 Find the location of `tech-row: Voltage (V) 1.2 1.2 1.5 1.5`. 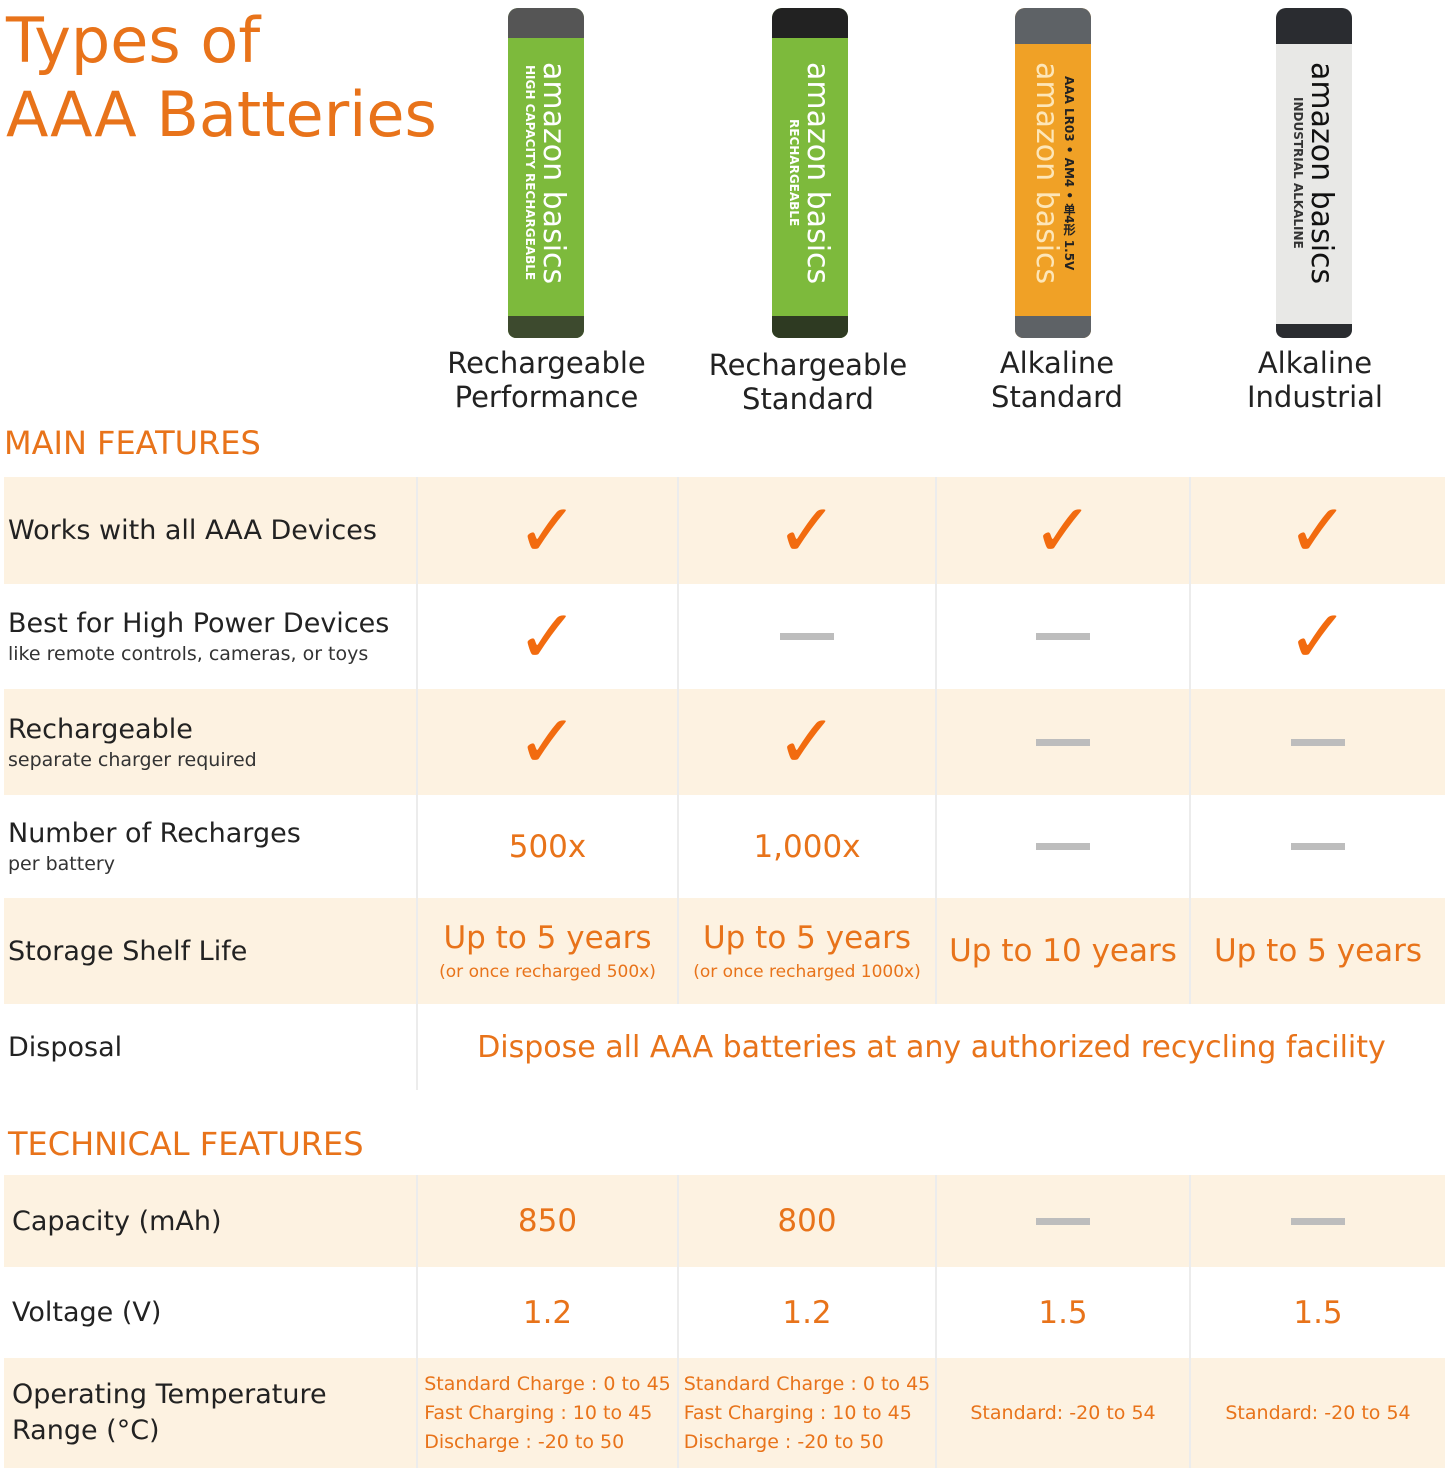

tech-row: Voltage (V) 1.2 1.2 1.5 1.5 is located at coordinates (724, 1312).